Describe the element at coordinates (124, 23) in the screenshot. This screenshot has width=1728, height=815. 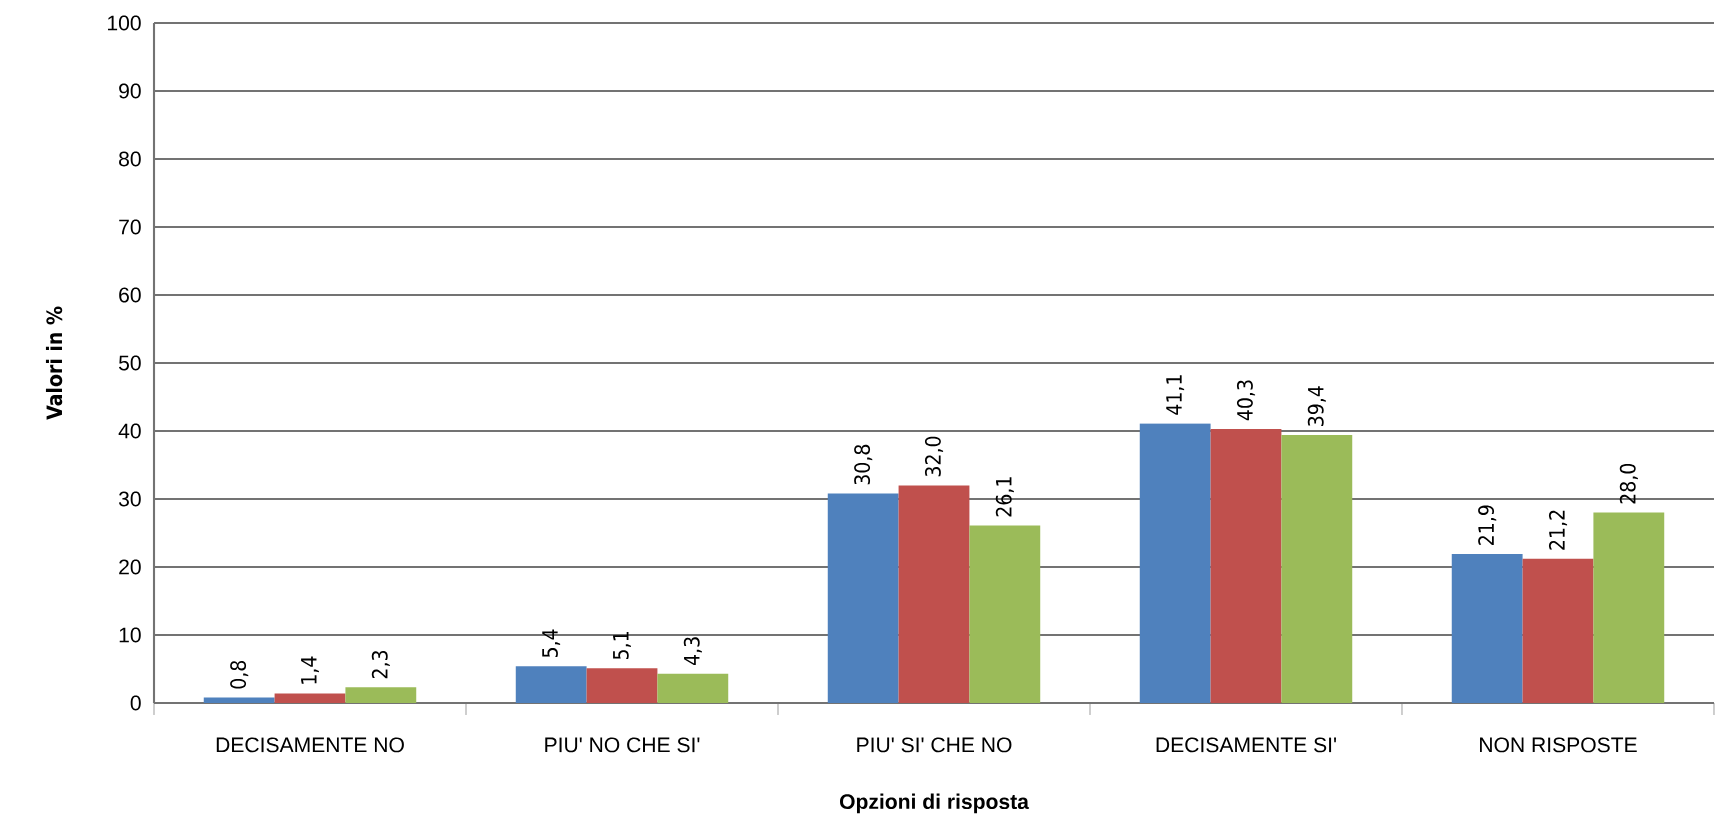
I see `y-tick-label: 100` at that location.